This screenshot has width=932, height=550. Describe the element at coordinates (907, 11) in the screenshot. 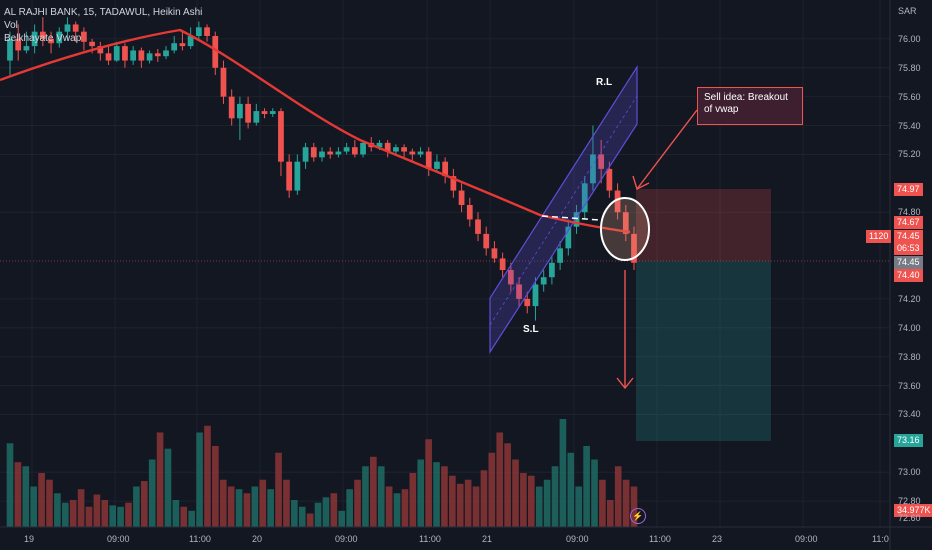

I see `currency-label: SAR` at that location.